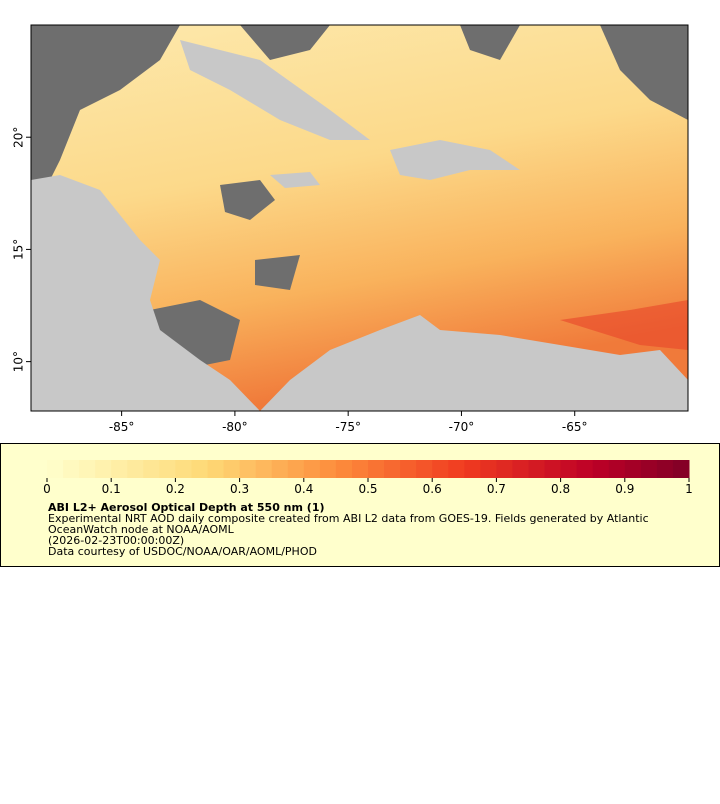 This screenshot has width=720, height=804. I want to click on colorbar-tick-label: 0.7, so click(496, 489).